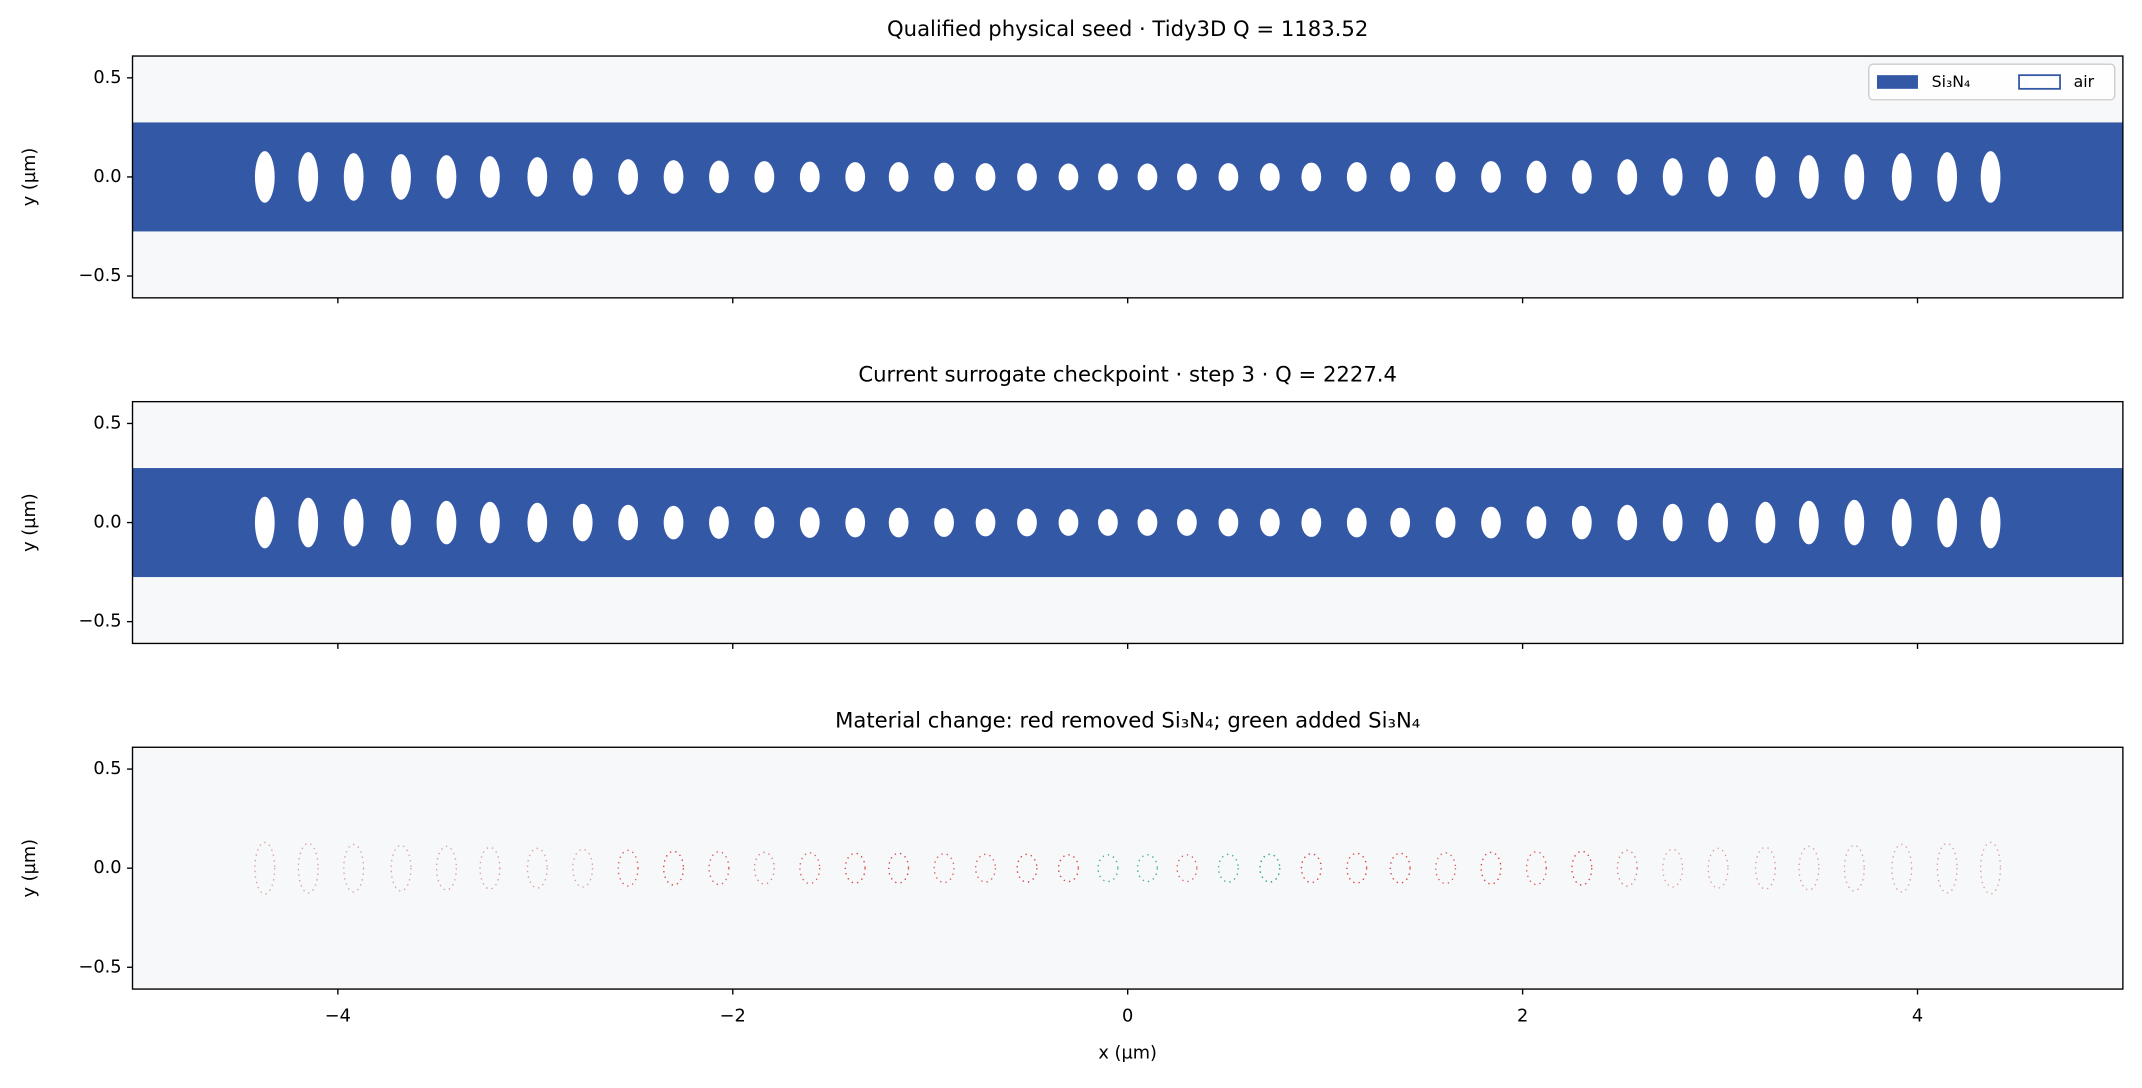 This screenshot has width=2142, height=1088. I want to click on x-tick-label: 0, so click(1127, 1016).